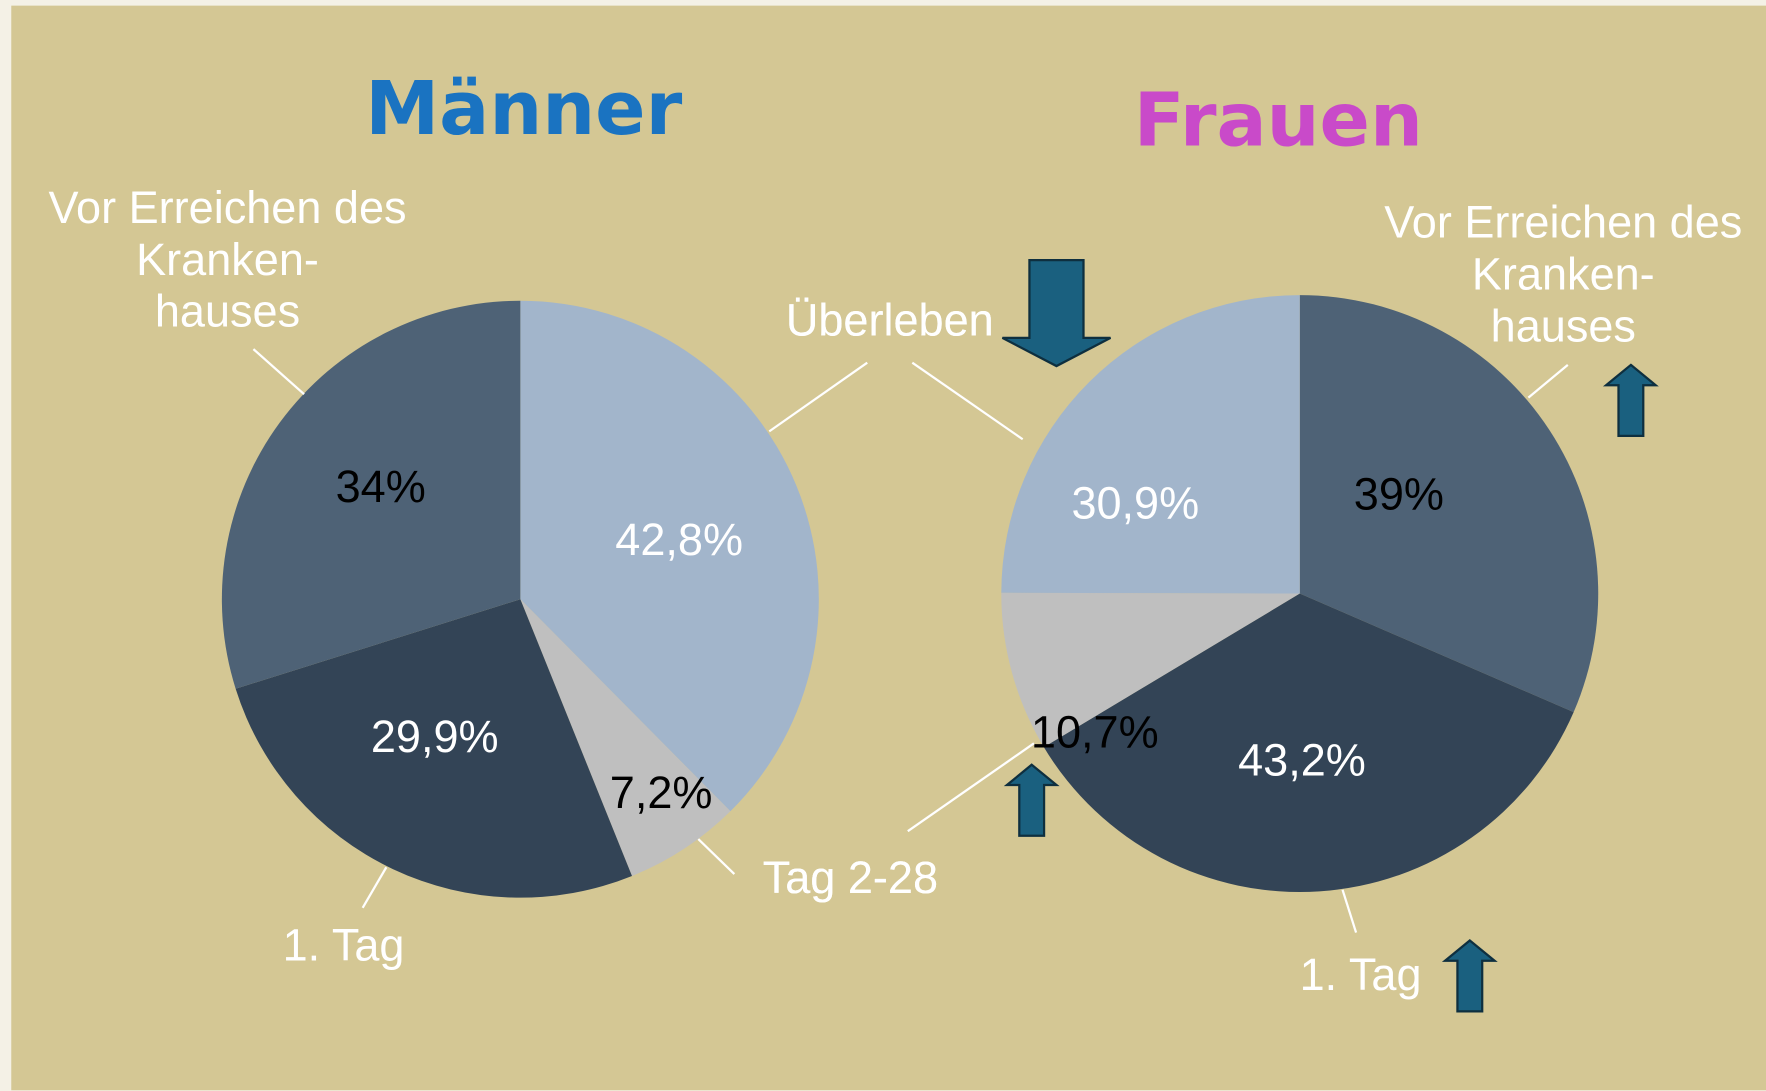  Describe the element at coordinates (1278, 119) in the screenshot. I see `chart-title: Frauen` at that location.